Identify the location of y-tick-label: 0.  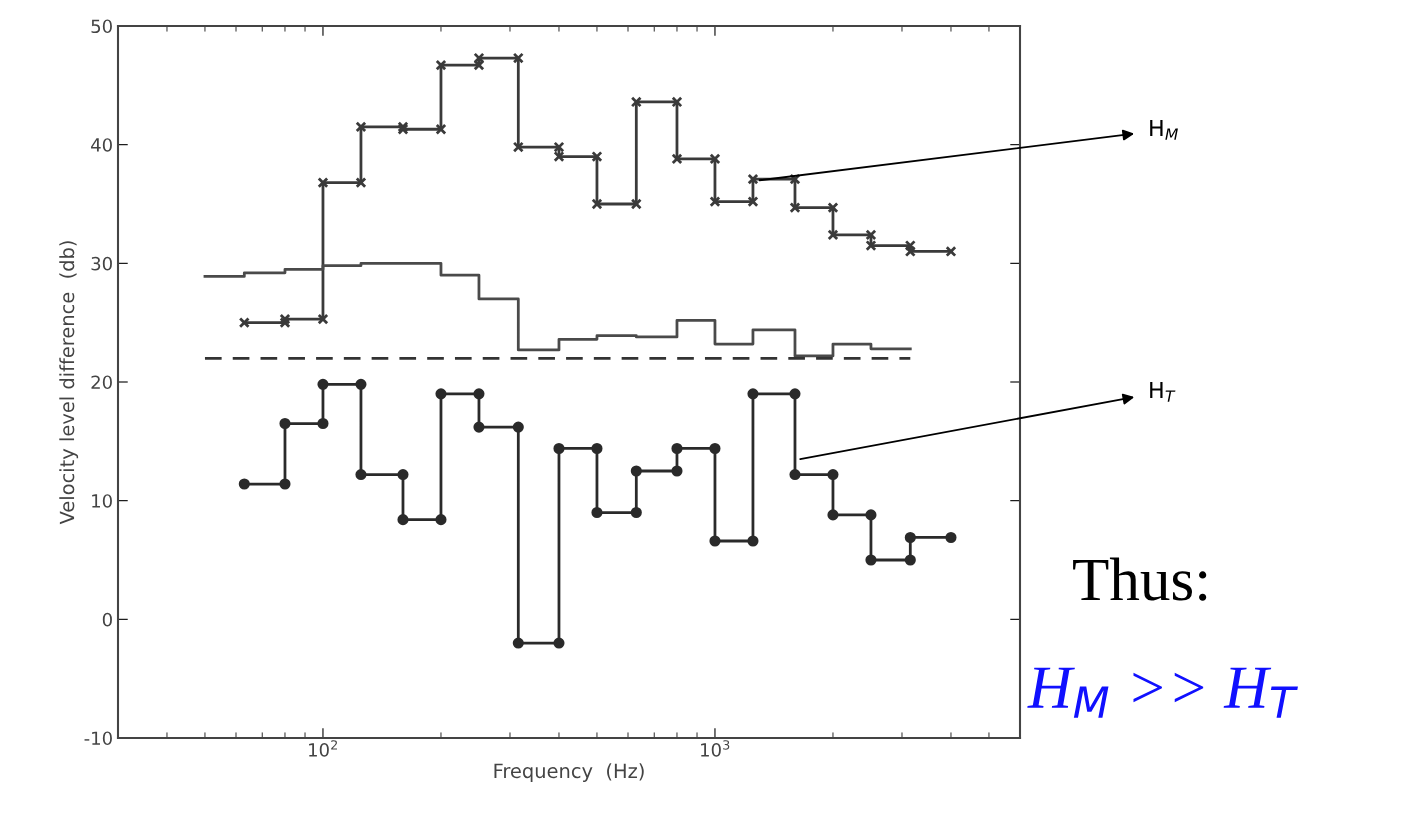
(107, 619).